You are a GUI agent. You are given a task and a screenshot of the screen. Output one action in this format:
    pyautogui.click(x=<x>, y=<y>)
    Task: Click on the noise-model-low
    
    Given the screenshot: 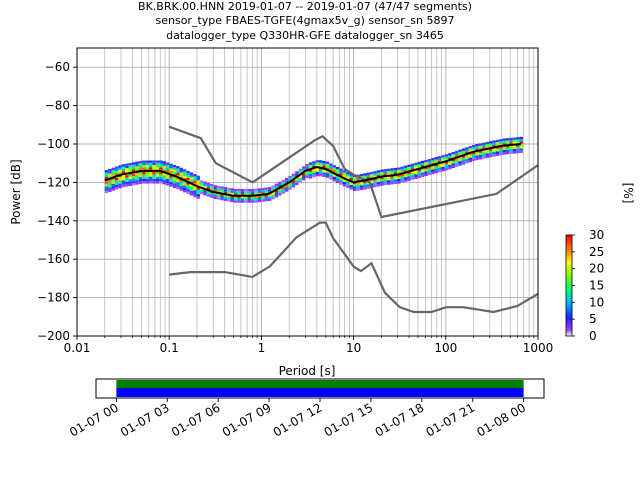 What is the action you would take?
    pyautogui.click(x=354, y=267)
    